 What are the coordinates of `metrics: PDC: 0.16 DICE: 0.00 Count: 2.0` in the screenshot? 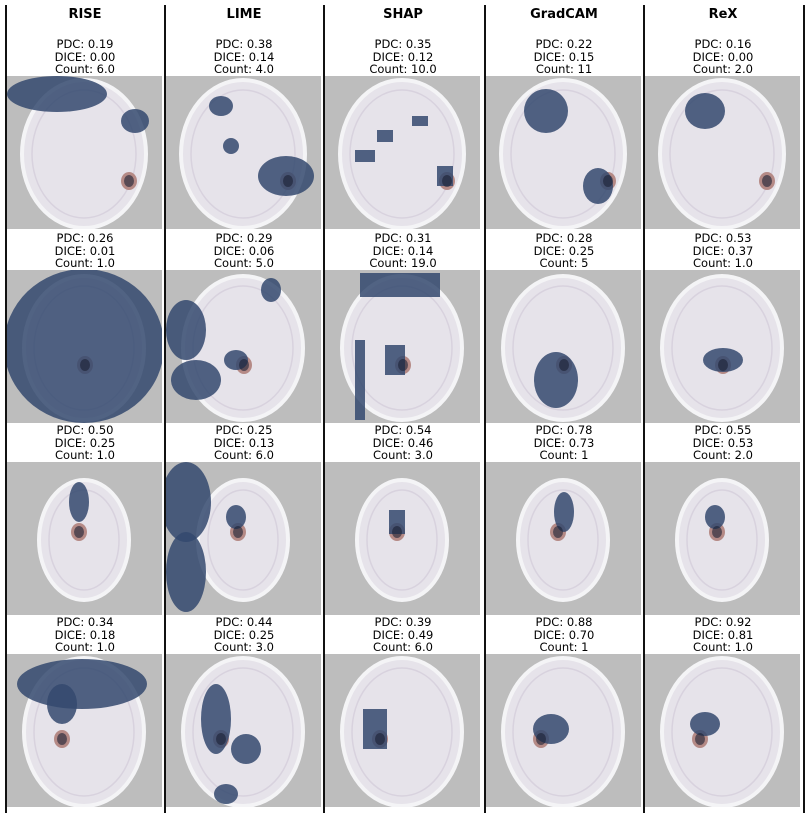 It's located at (723, 57).